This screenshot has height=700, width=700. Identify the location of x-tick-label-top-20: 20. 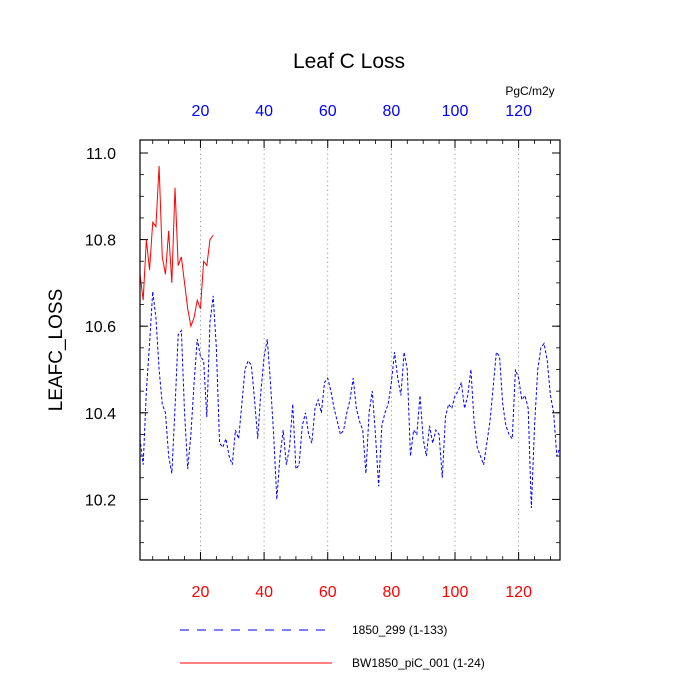
(201, 111).